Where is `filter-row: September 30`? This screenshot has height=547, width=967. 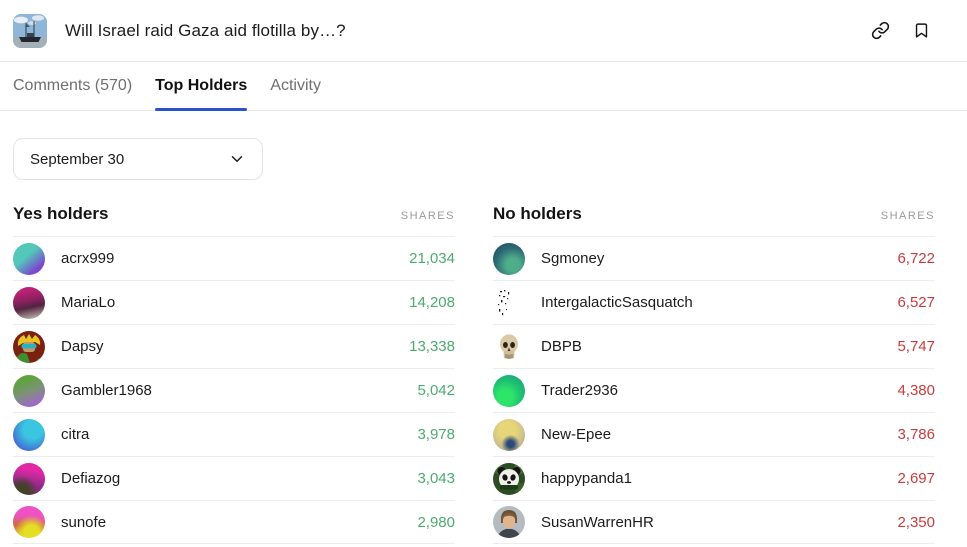
filter-row: September 30 is located at coordinates (483, 145).